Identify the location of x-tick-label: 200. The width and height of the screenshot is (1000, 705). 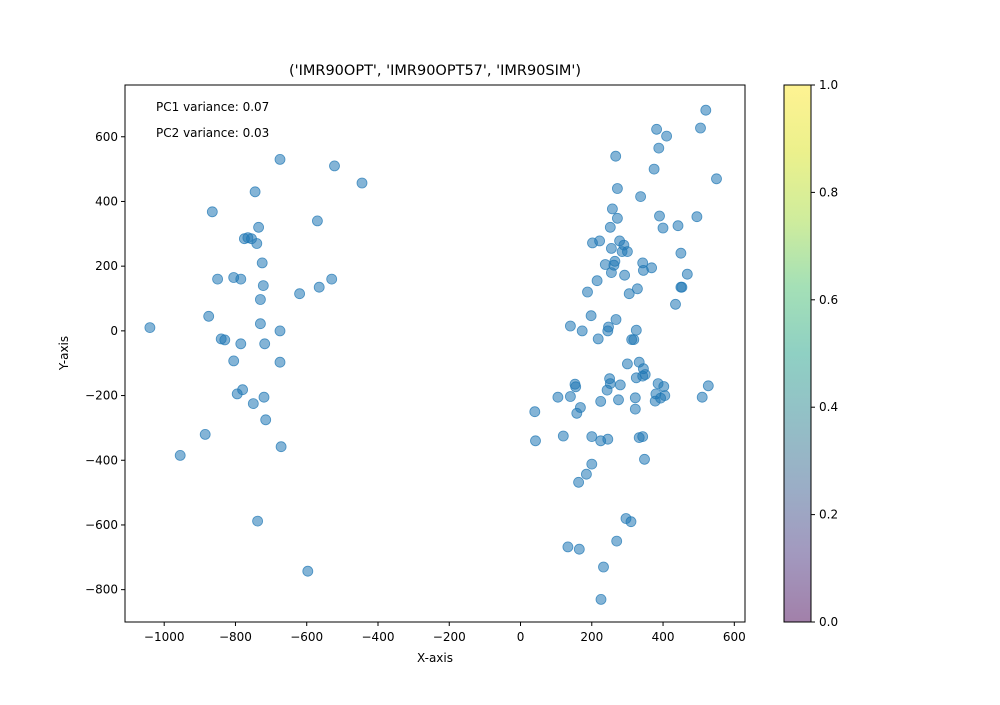
(591, 637).